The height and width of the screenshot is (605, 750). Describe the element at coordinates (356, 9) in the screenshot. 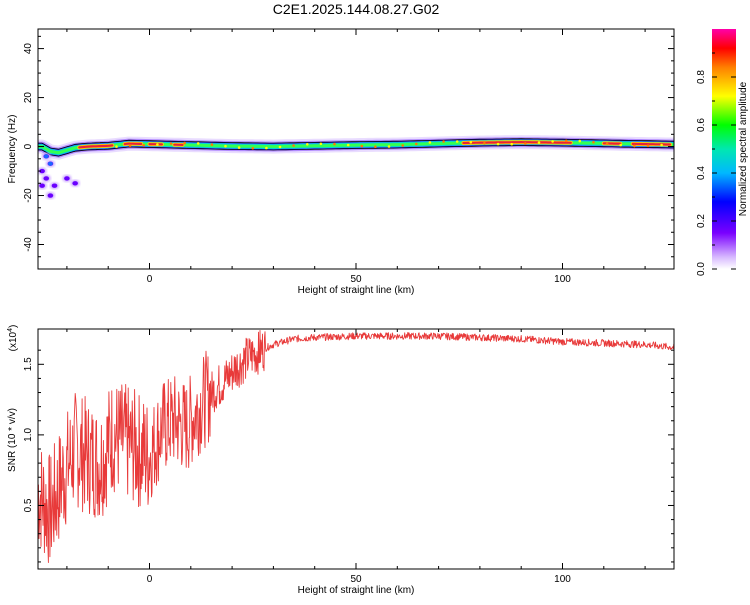

I see `chart-title: C2E1.2025.144.08.27.G02` at that location.